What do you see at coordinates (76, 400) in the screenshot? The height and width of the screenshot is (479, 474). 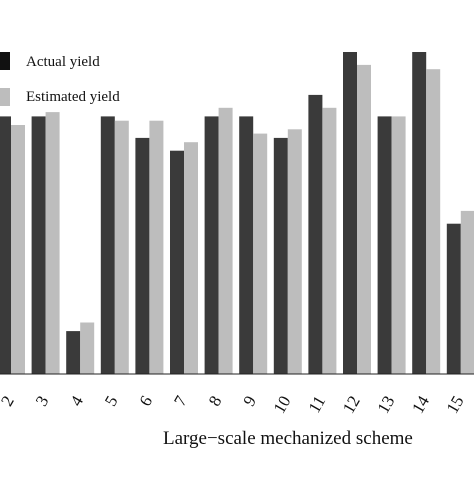 I see `x-tick-label-4: 4` at bounding box center [76, 400].